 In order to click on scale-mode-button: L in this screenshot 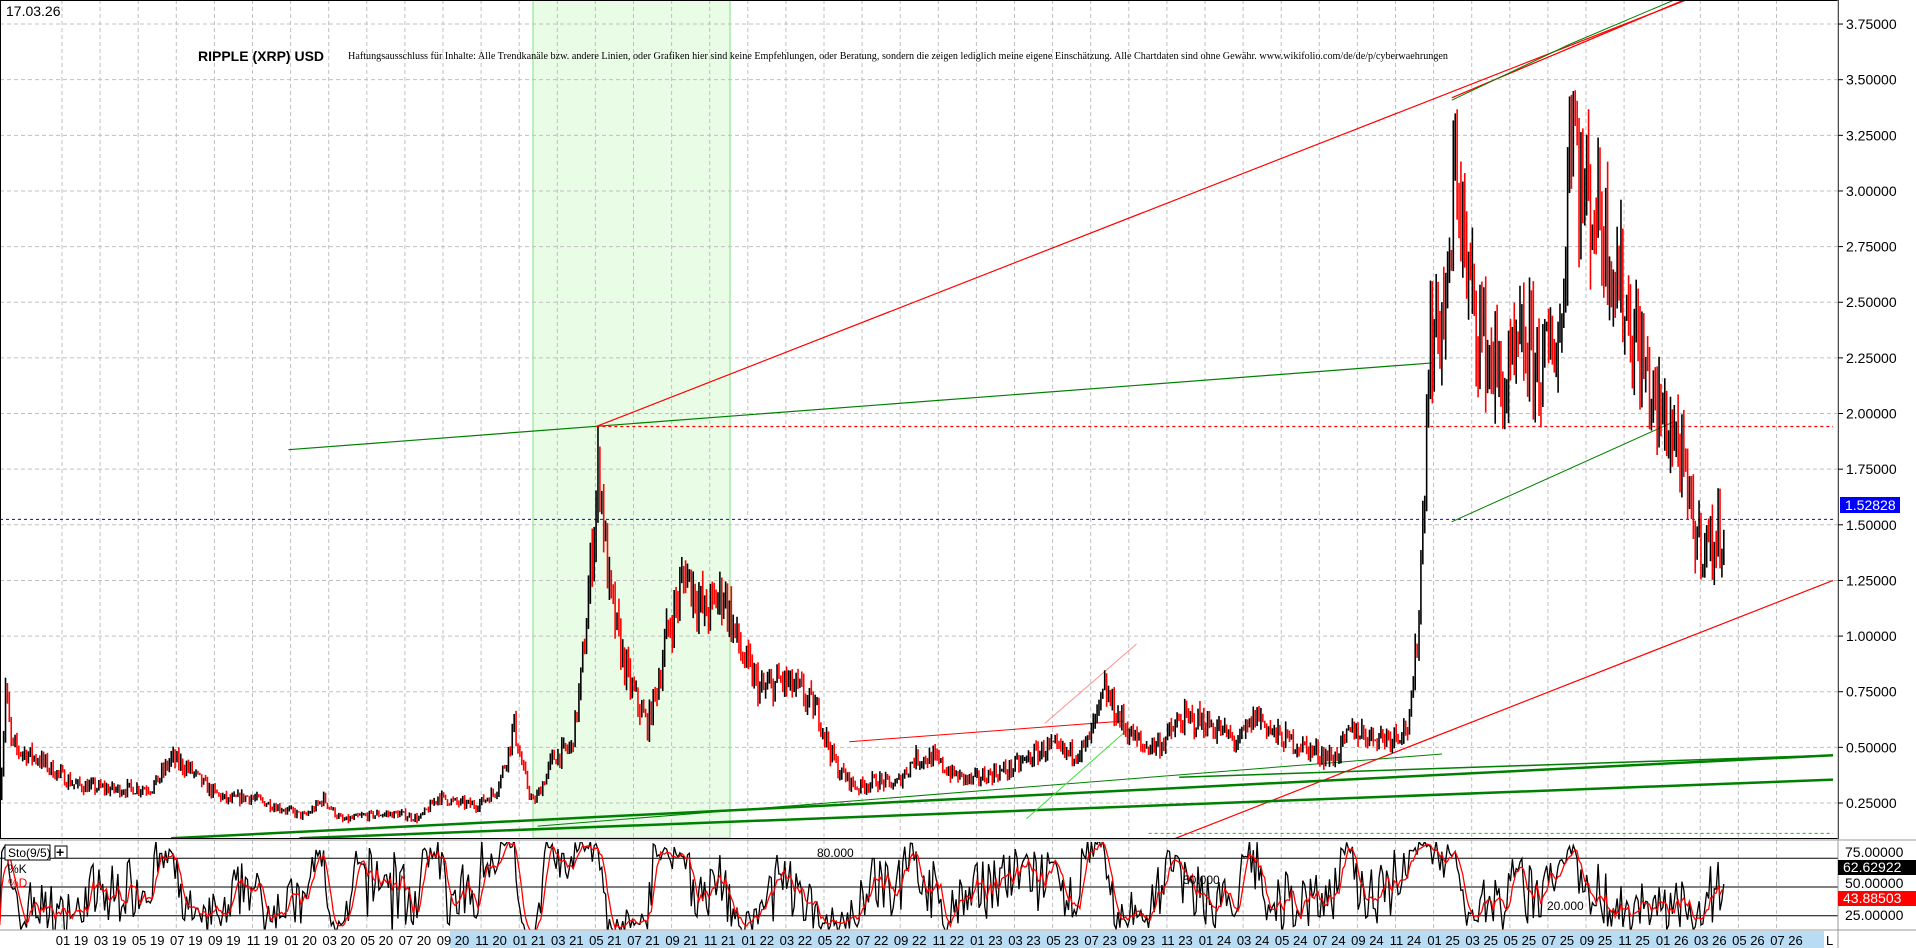, I will do `click(1829, 940)`.